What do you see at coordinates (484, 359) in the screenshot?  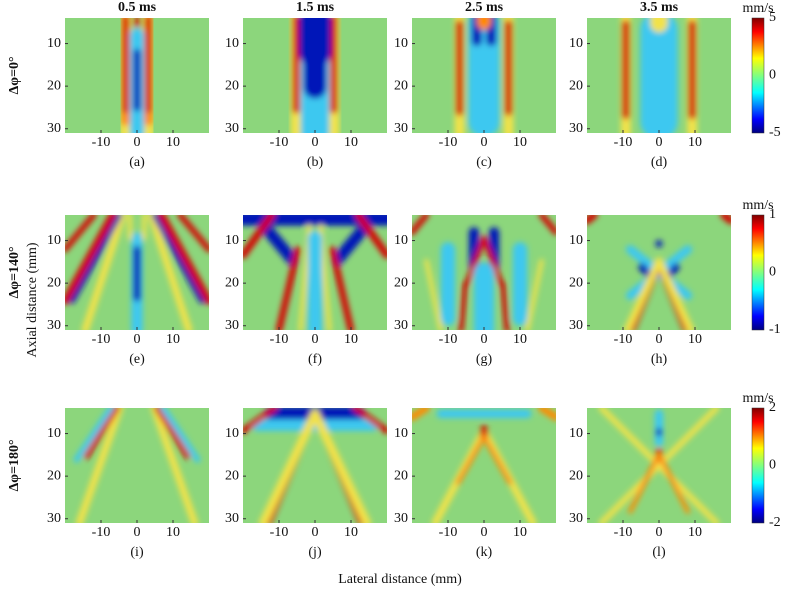 I see `panel-label: (g)` at bounding box center [484, 359].